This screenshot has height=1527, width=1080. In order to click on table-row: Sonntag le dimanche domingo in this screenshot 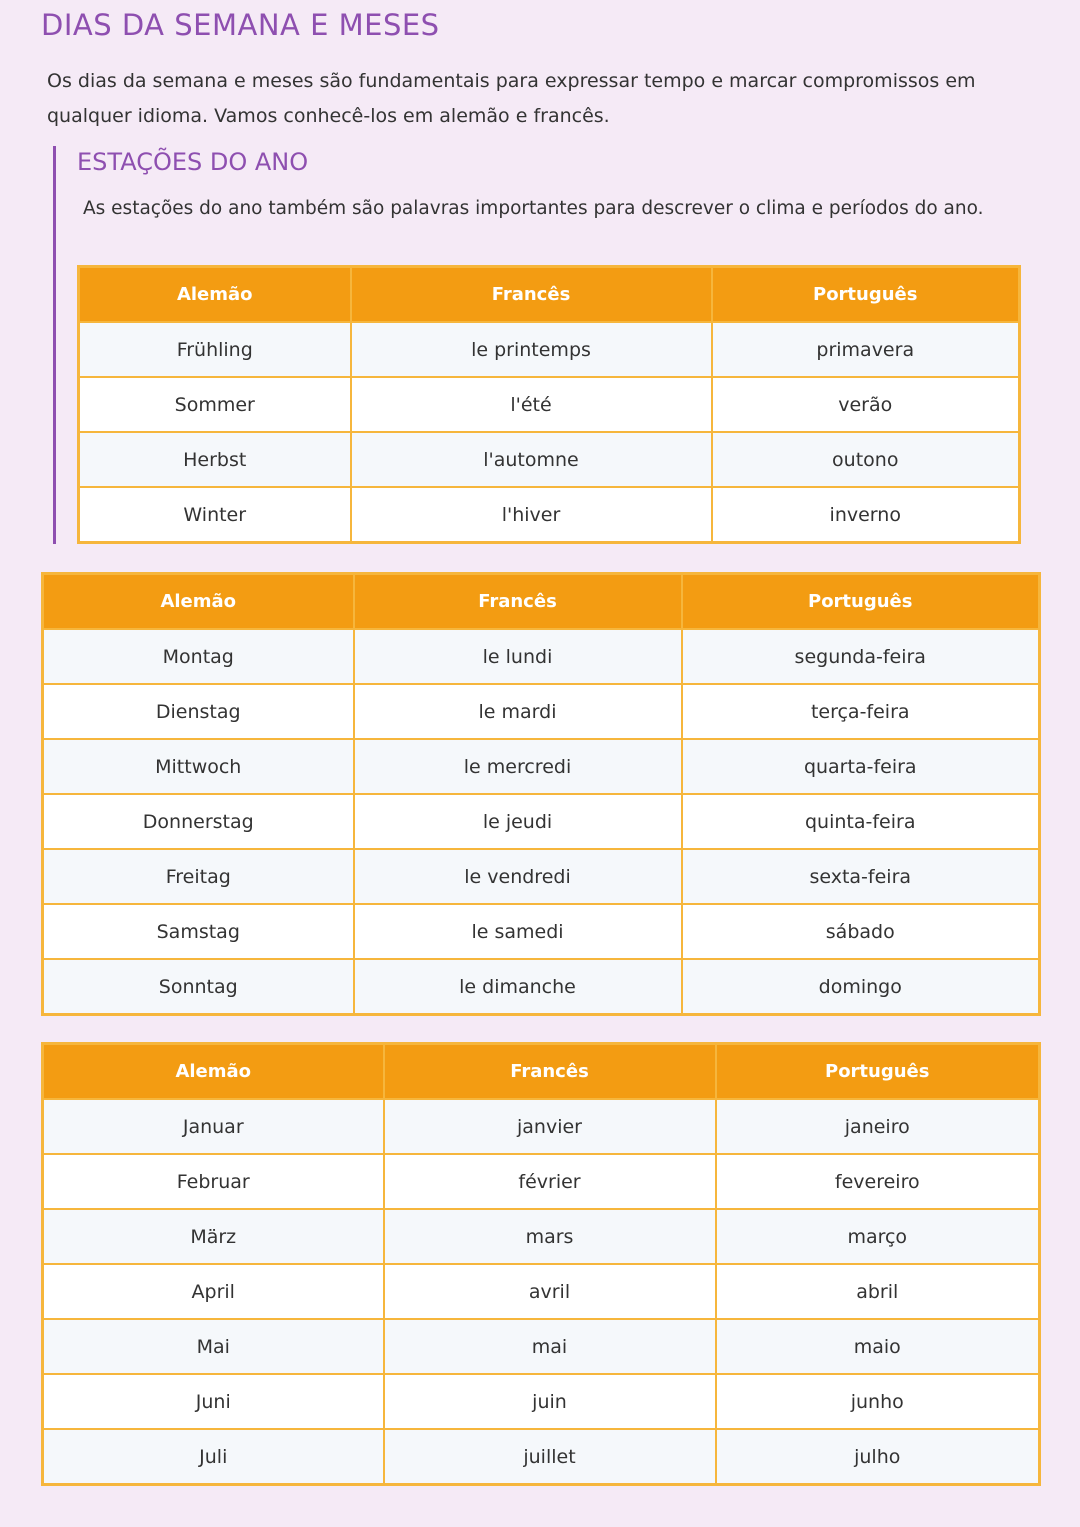, I will do `click(541, 987)`.